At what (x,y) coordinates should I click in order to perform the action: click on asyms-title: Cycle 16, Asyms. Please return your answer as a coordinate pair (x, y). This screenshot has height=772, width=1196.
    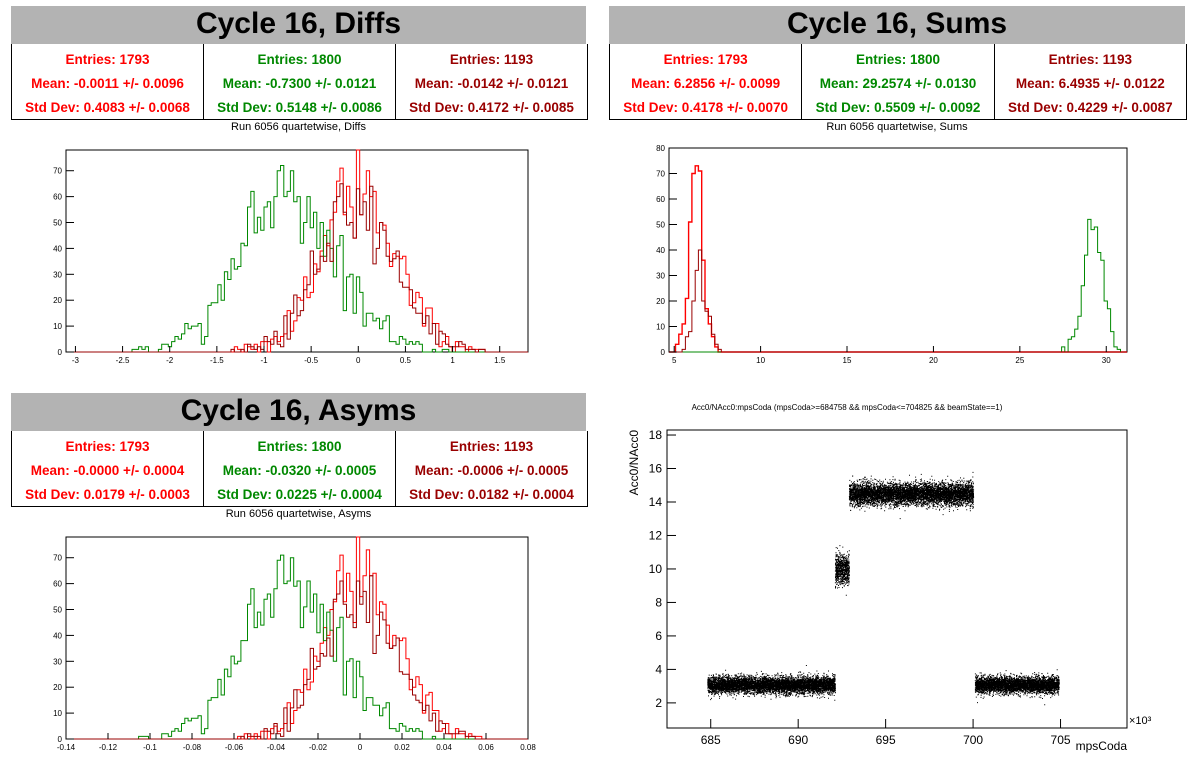
    Looking at the image, I should click on (298, 412).